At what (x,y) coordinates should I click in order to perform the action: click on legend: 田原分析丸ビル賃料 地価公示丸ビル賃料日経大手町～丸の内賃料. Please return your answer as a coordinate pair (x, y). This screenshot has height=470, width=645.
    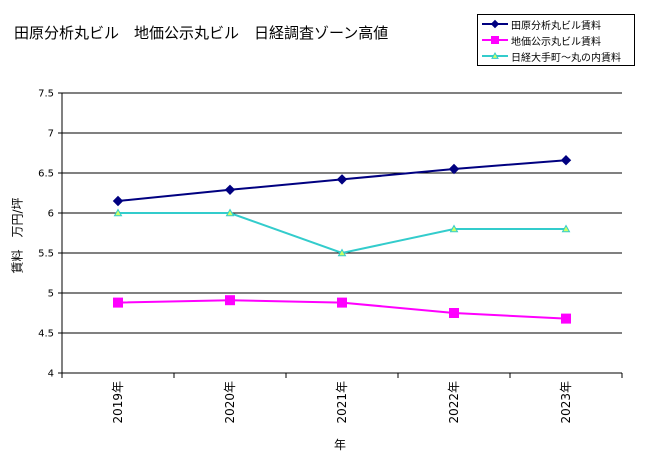
    Looking at the image, I should click on (556, 40).